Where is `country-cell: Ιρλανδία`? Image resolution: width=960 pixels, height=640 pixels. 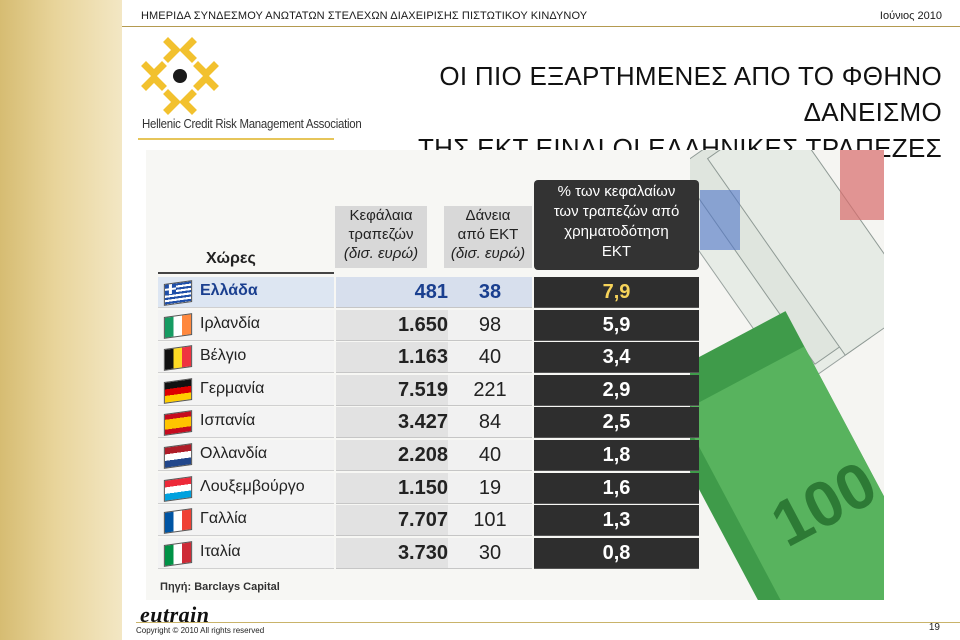
country-cell: Ιρλανδία is located at coordinates (246, 325).